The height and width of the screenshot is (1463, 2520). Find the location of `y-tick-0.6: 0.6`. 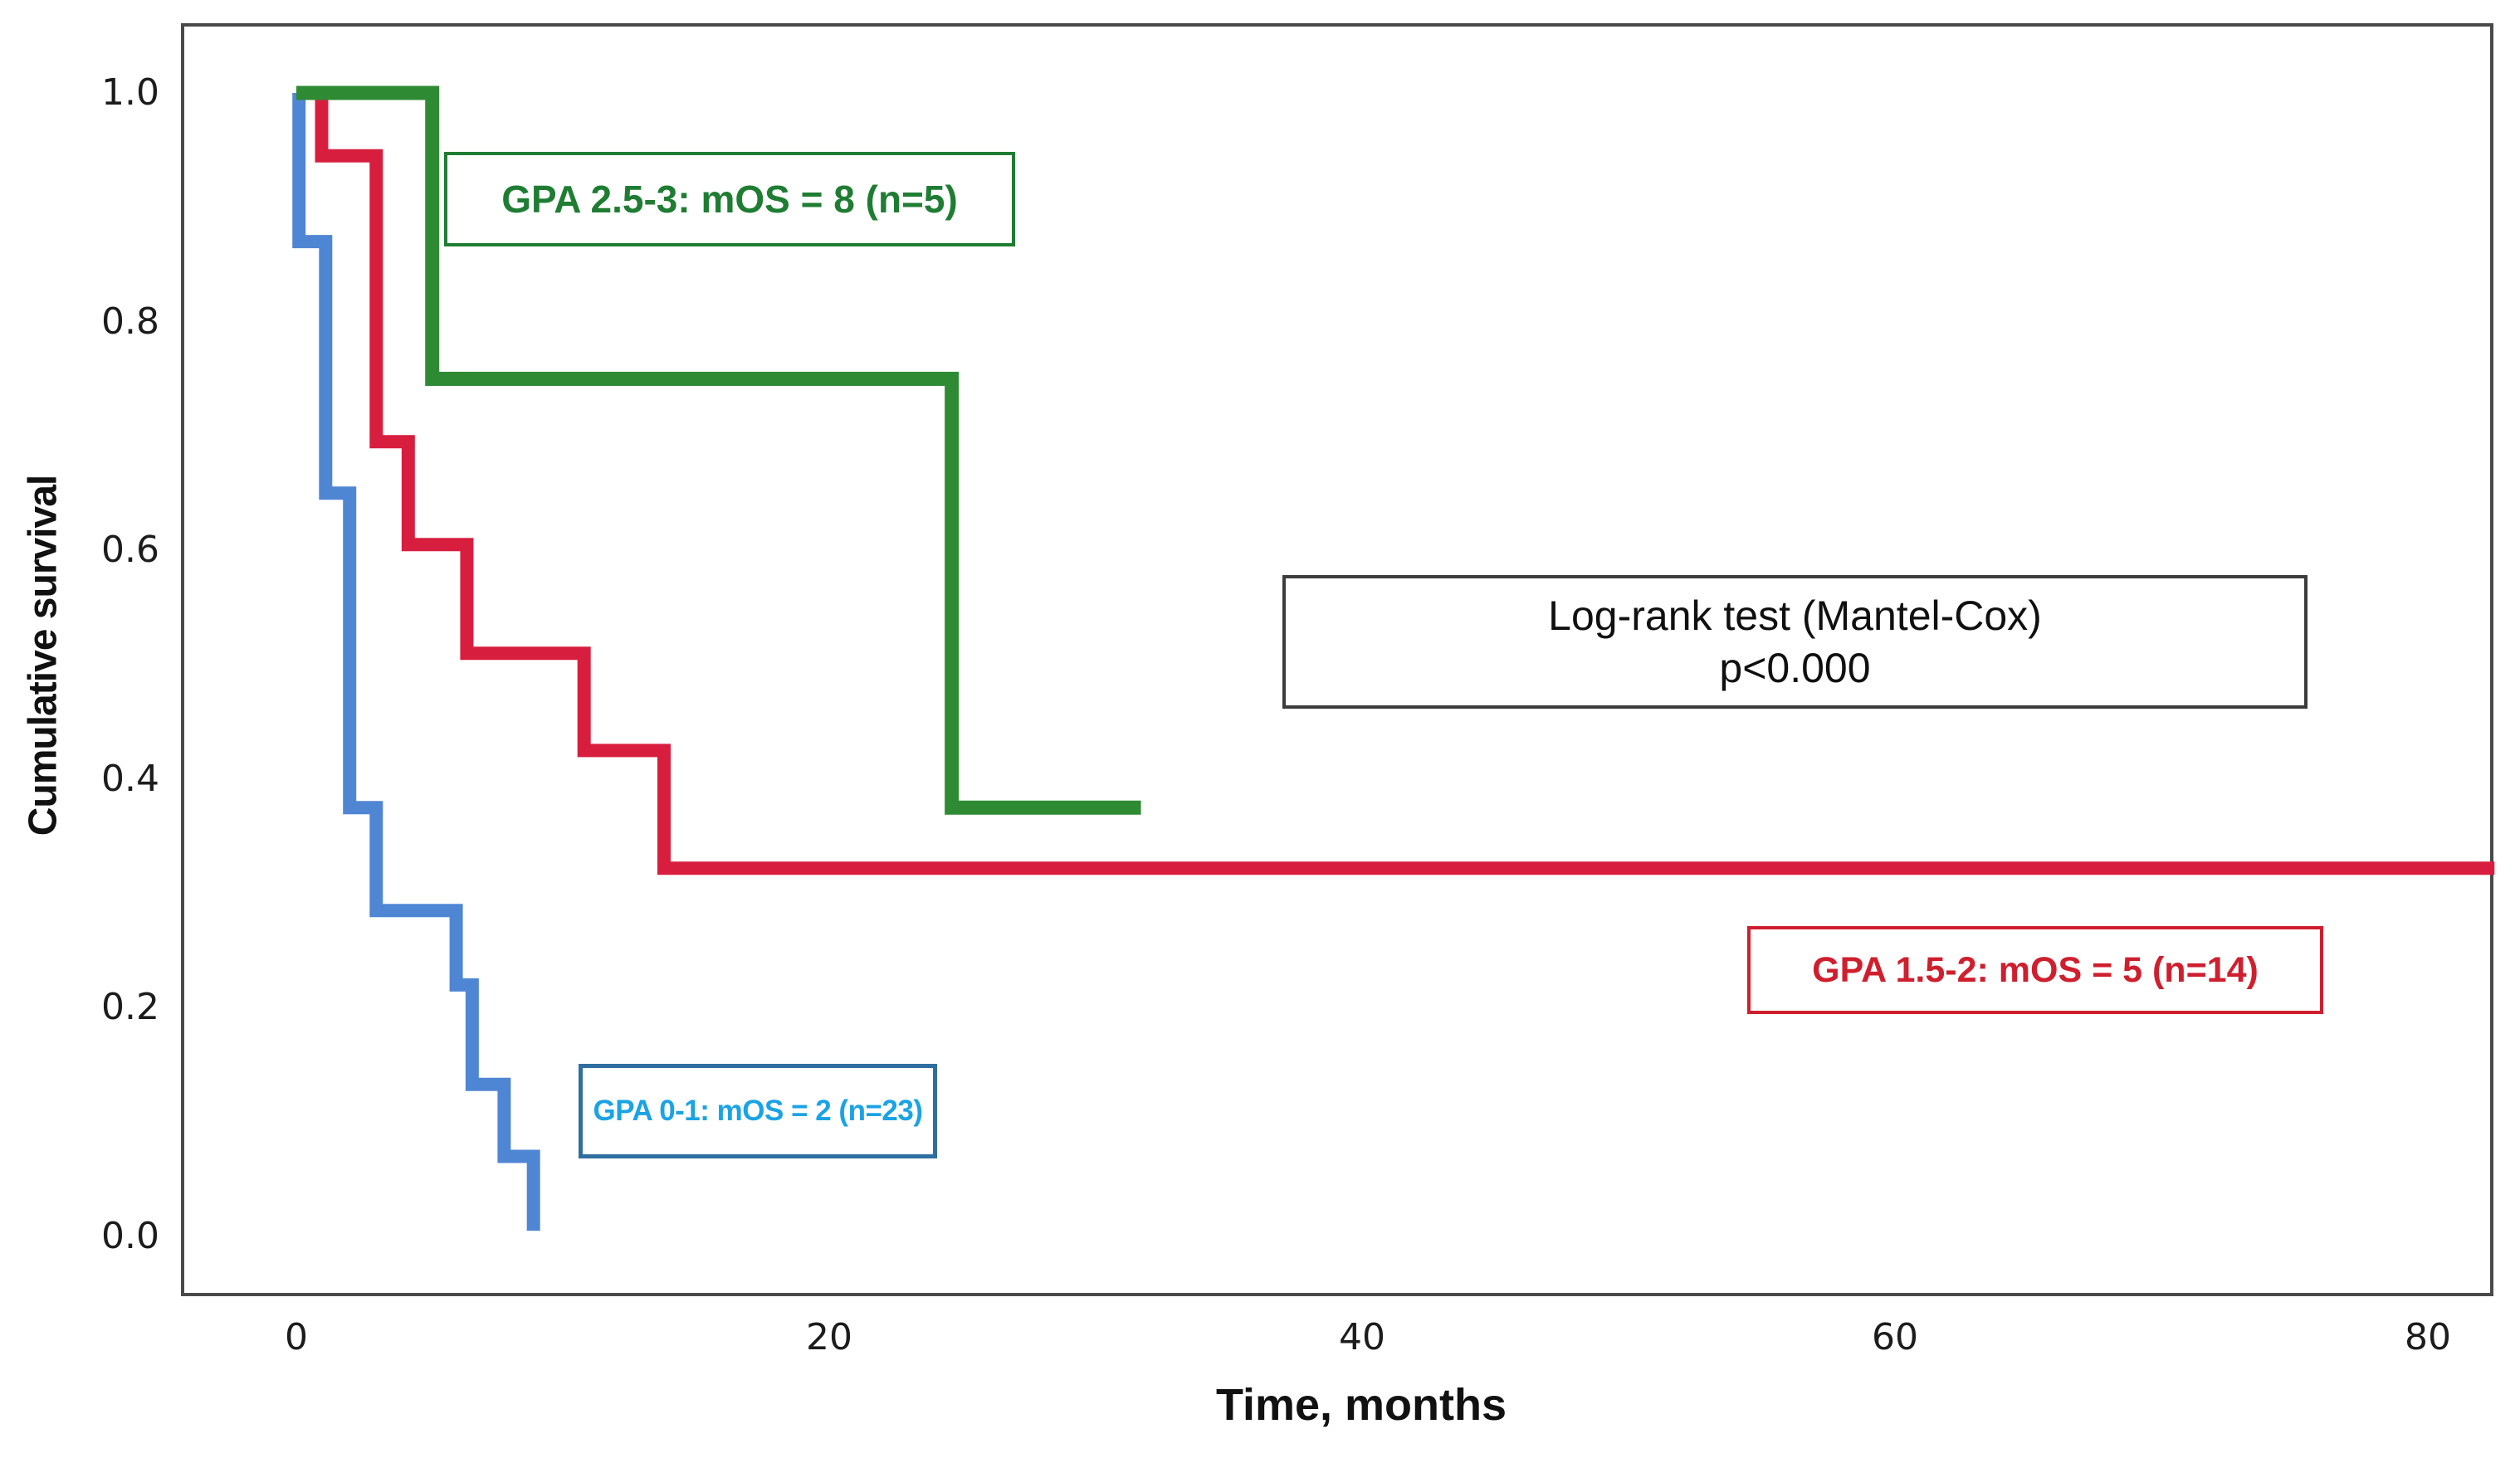

y-tick-0.6: 0.6 is located at coordinates (130, 550).